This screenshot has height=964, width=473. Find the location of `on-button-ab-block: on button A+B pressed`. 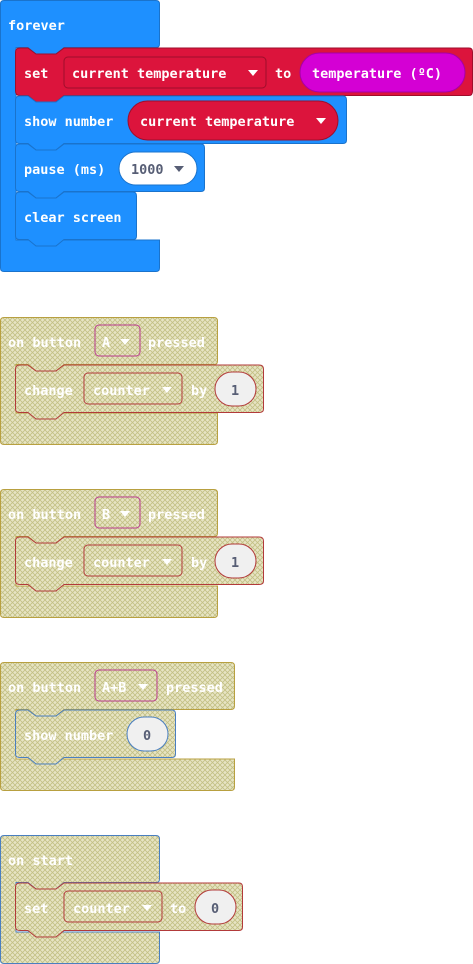

on-button-ab-block: on button A+B pressed is located at coordinates (117, 726).